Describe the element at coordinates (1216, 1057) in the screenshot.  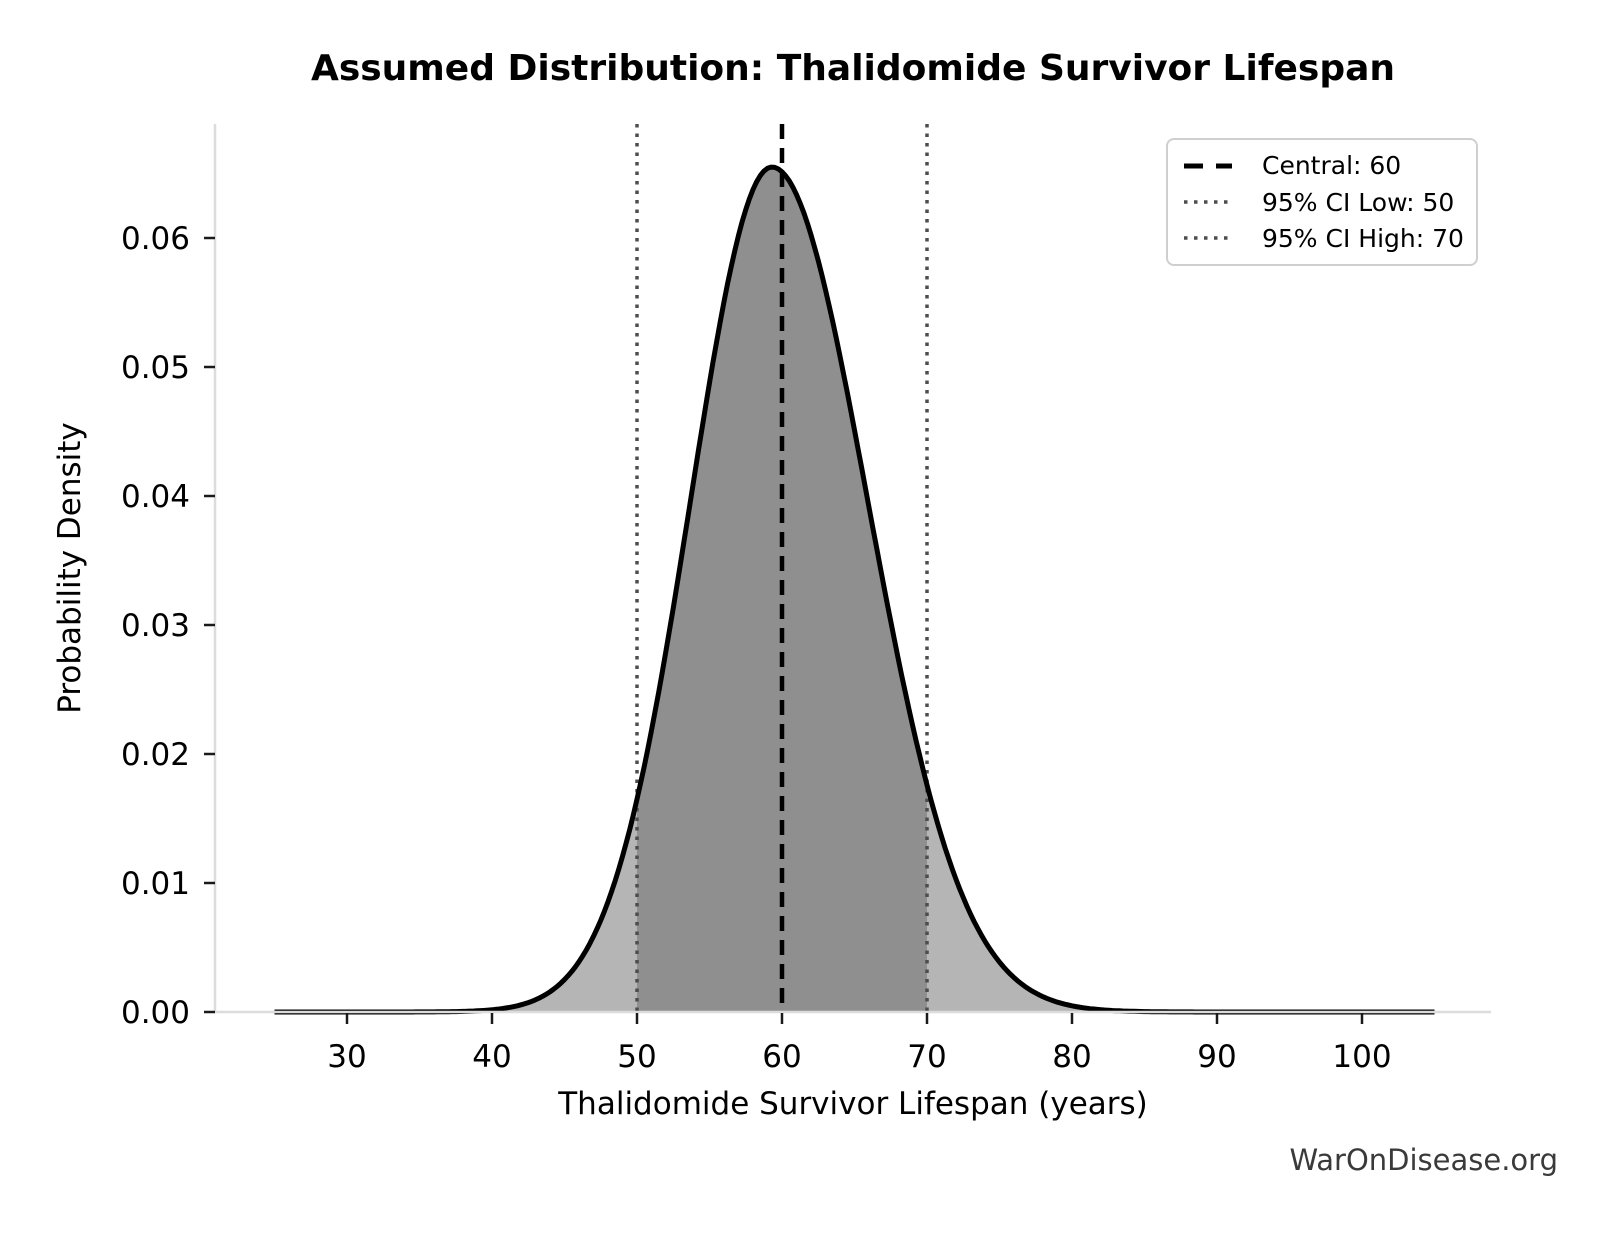
I see `x-tick-label: 90` at that location.